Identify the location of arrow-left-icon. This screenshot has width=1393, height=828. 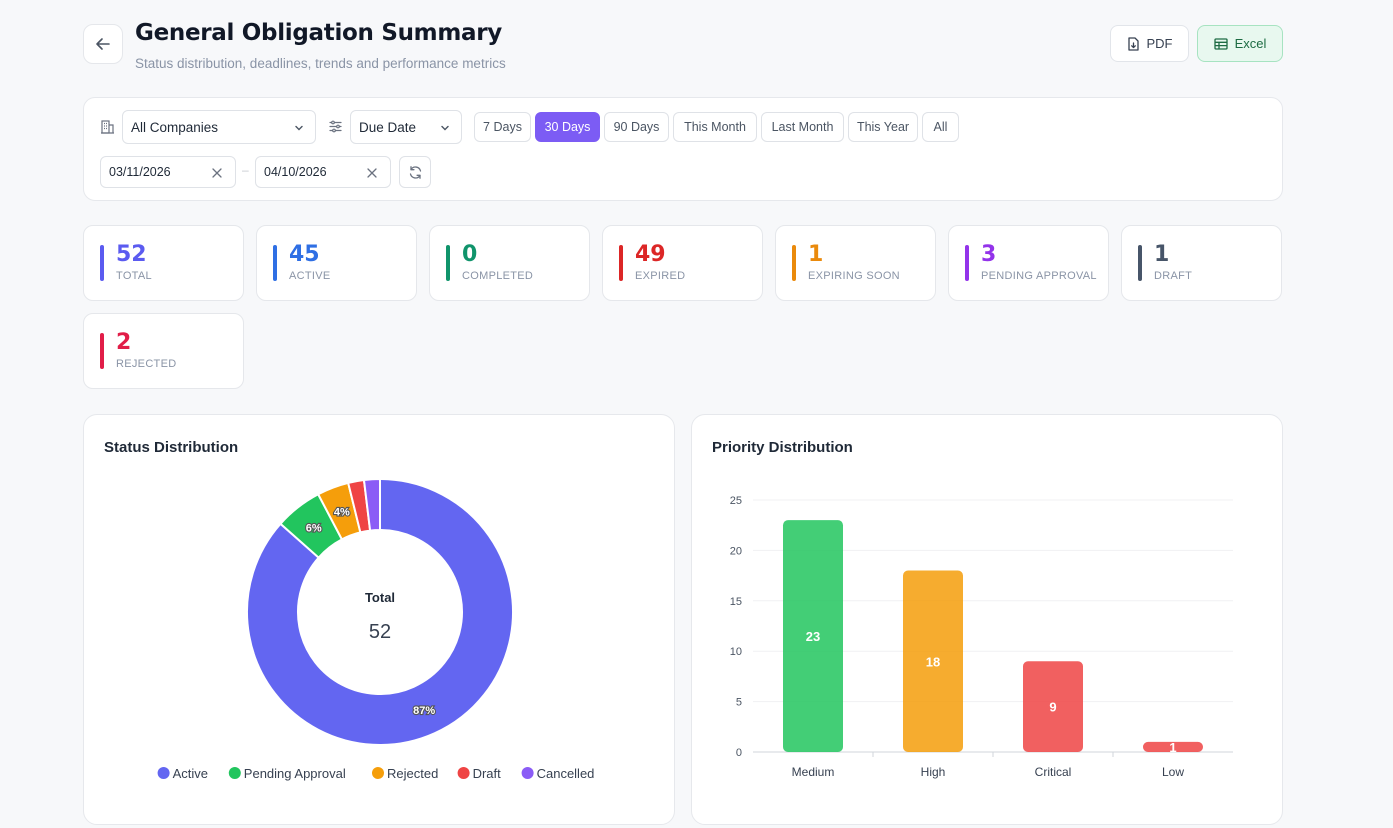
(103, 44).